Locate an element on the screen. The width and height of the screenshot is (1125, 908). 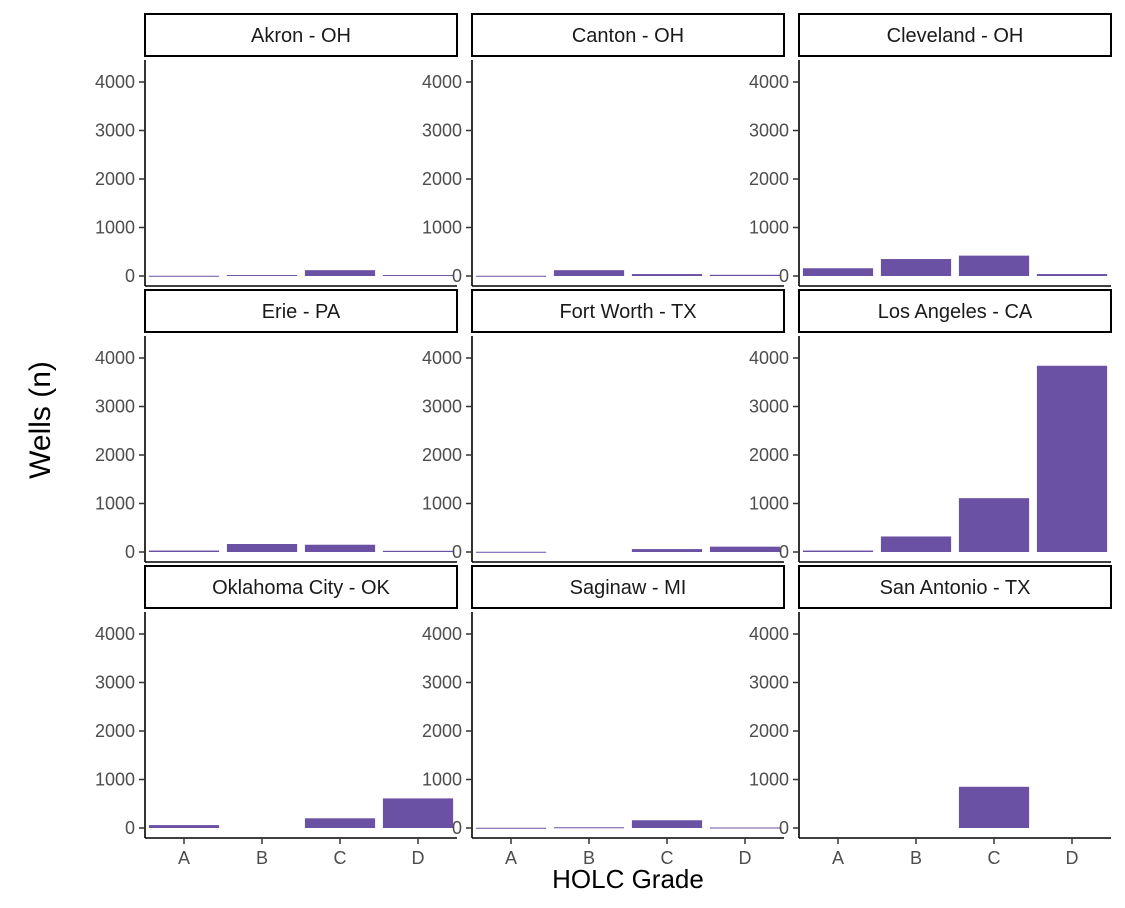
facet-title: Los Angeles - CA is located at coordinates (955, 312).